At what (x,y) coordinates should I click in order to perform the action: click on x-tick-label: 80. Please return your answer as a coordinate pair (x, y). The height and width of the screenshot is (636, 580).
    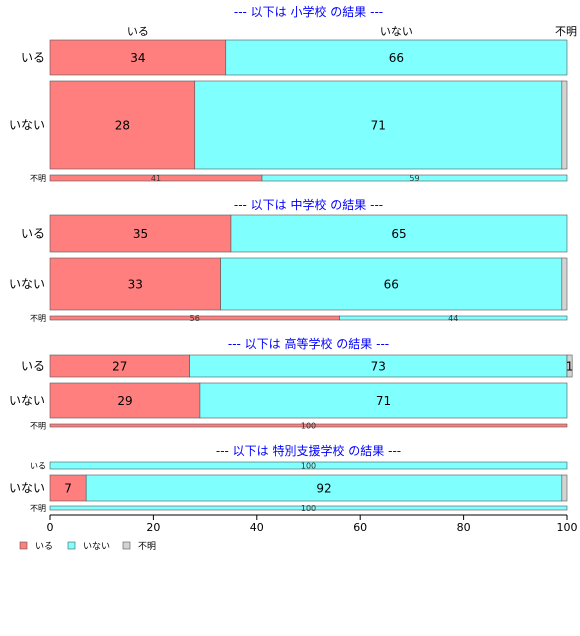
    Looking at the image, I should click on (464, 527).